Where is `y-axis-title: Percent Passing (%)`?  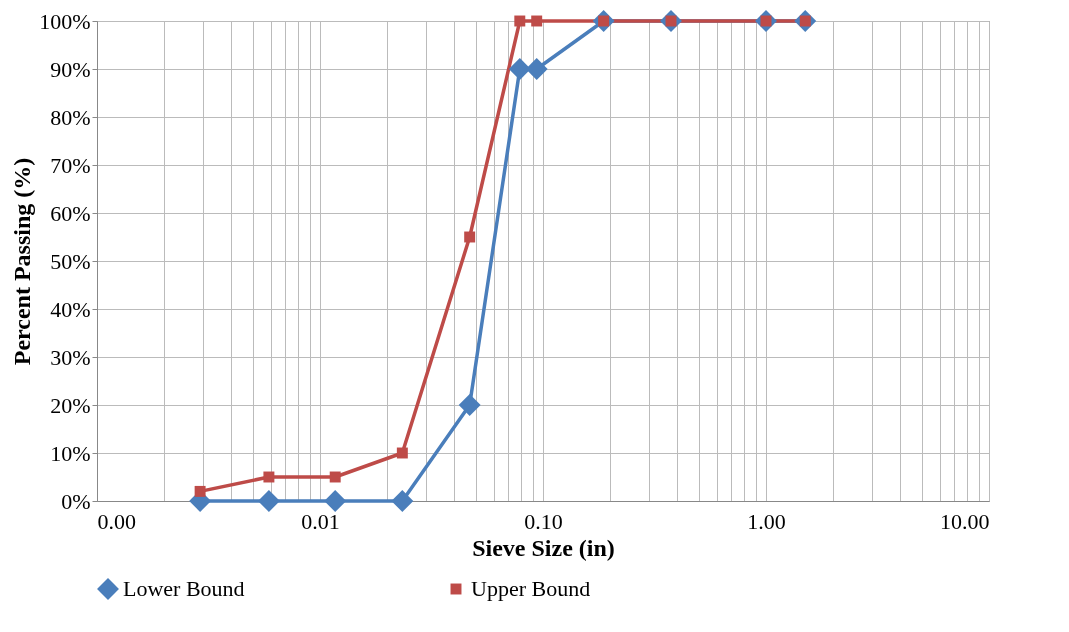
y-axis-title: Percent Passing (%) is located at coordinates (22, 261).